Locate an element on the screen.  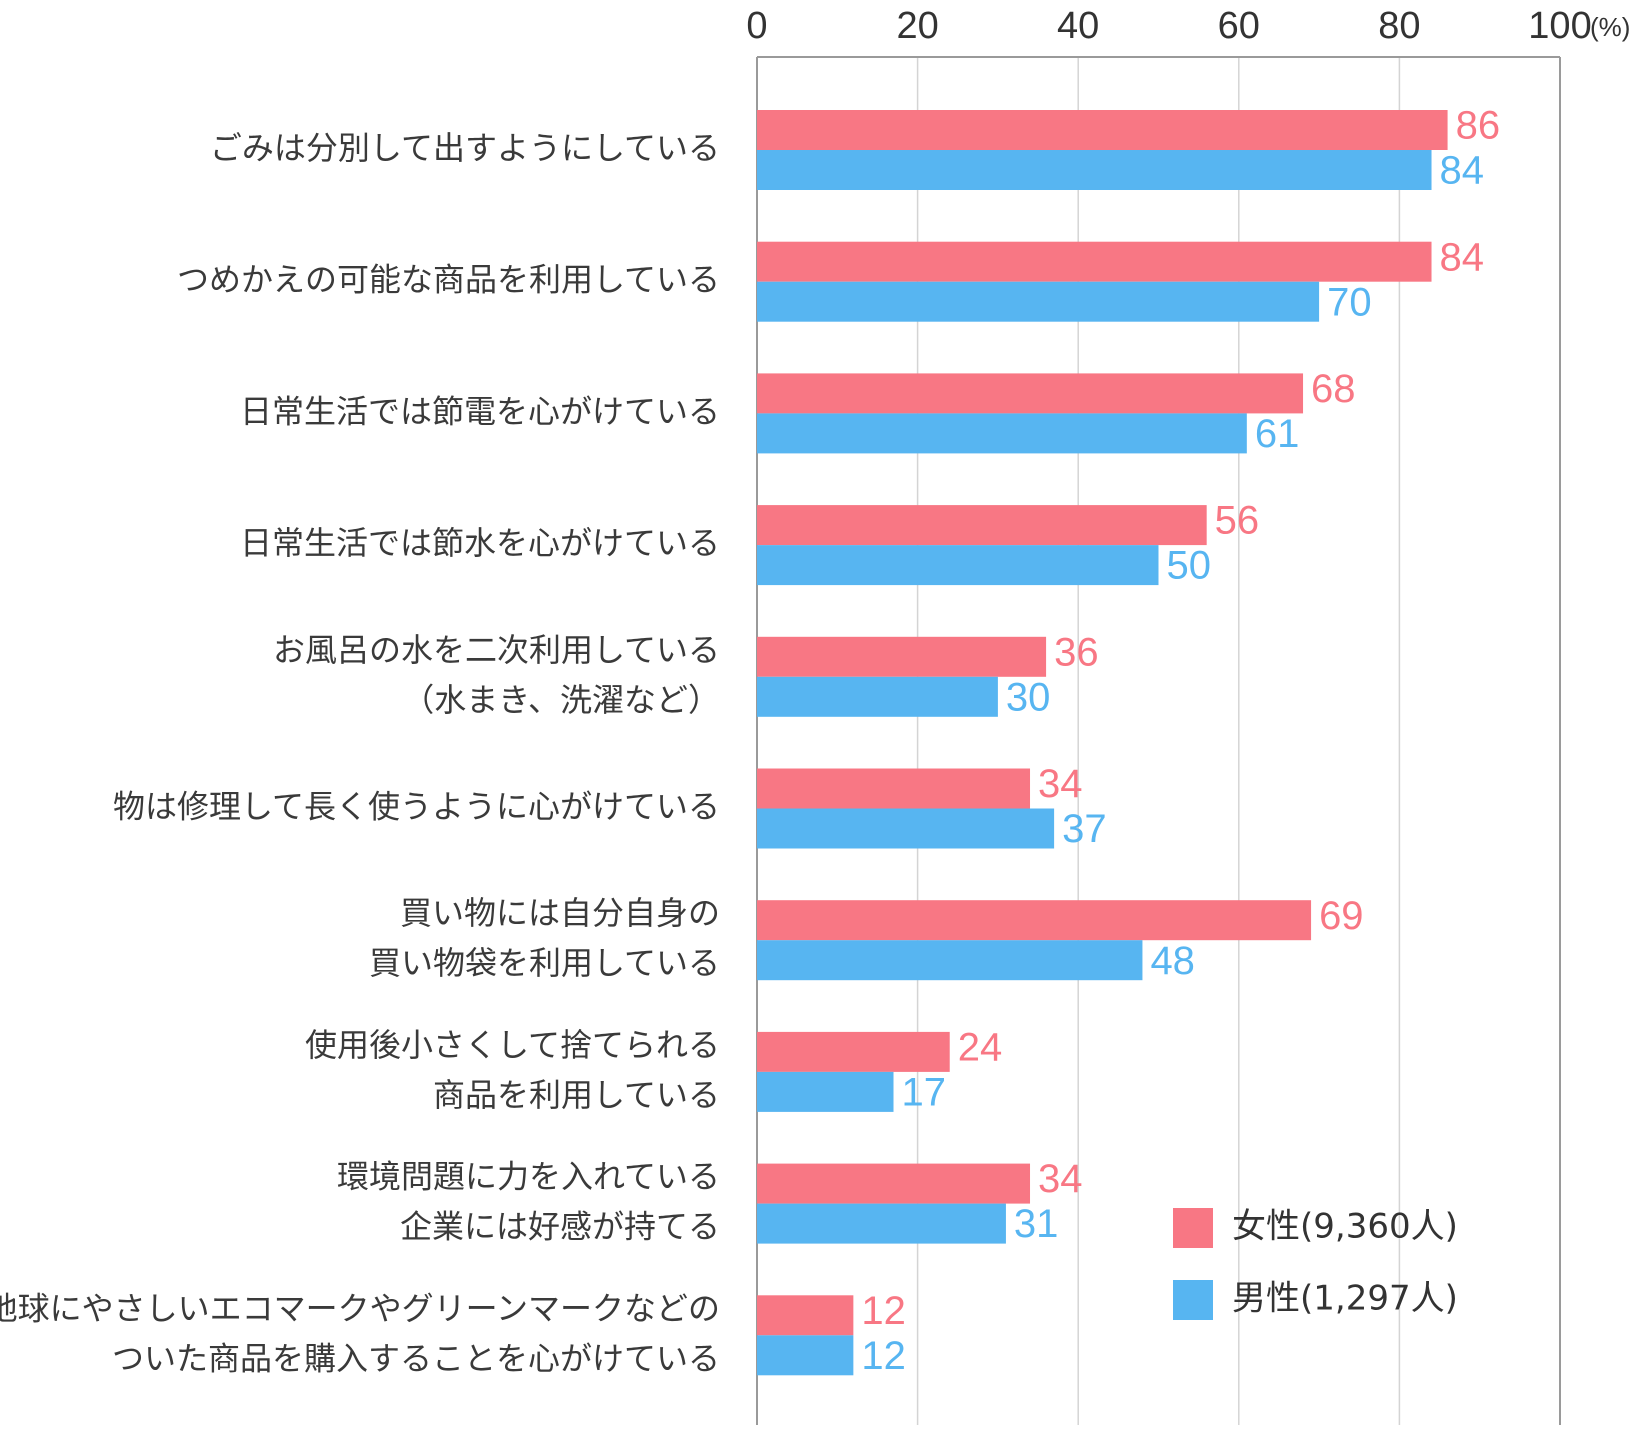
value-label-female-8: 34 is located at coordinates (1060, 1179).